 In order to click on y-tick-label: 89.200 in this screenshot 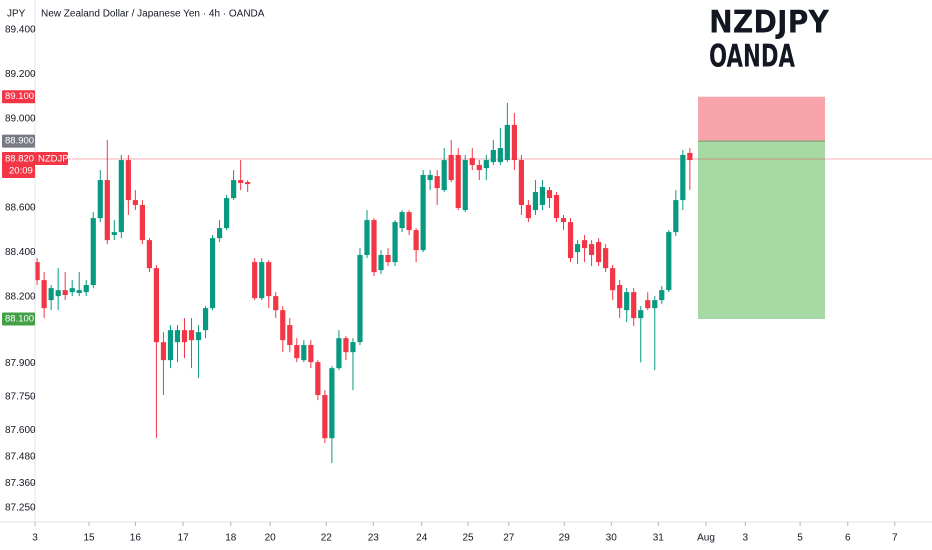, I will do `click(20, 74)`.